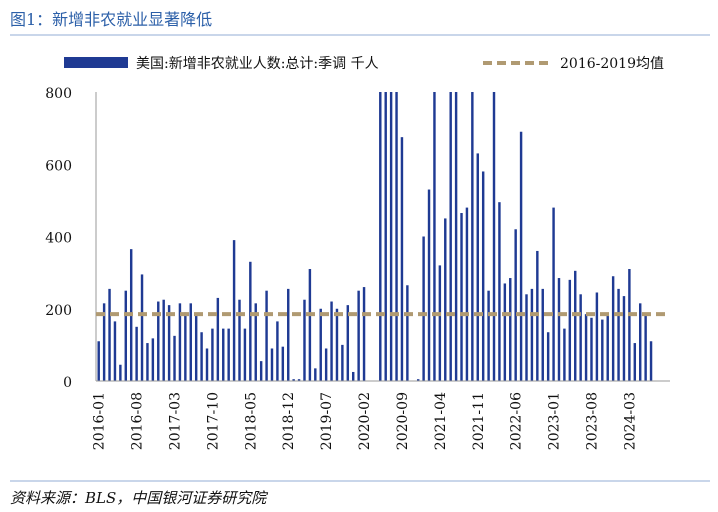 The image size is (718, 512). I want to click on x-tick-label: 2016-08, so click(138, 421).